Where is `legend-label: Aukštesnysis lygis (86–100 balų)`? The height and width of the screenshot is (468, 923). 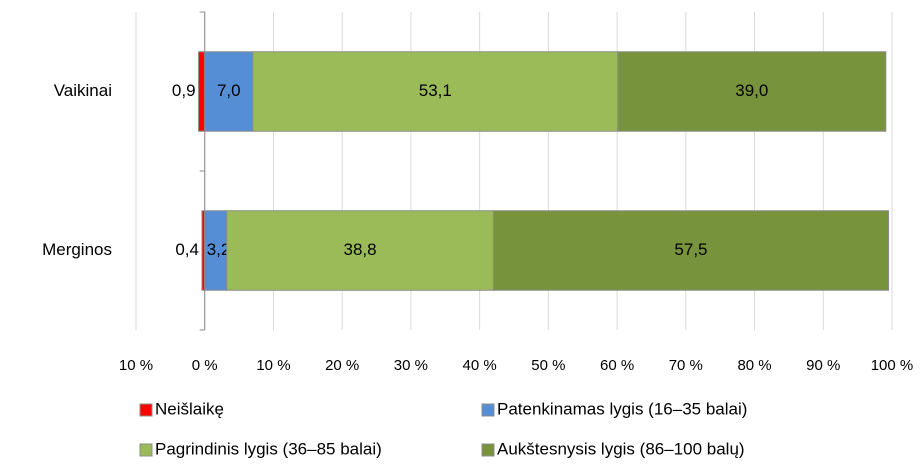 legend-label: Aukštesnysis lygis (86–100 balų) is located at coordinates (621, 448).